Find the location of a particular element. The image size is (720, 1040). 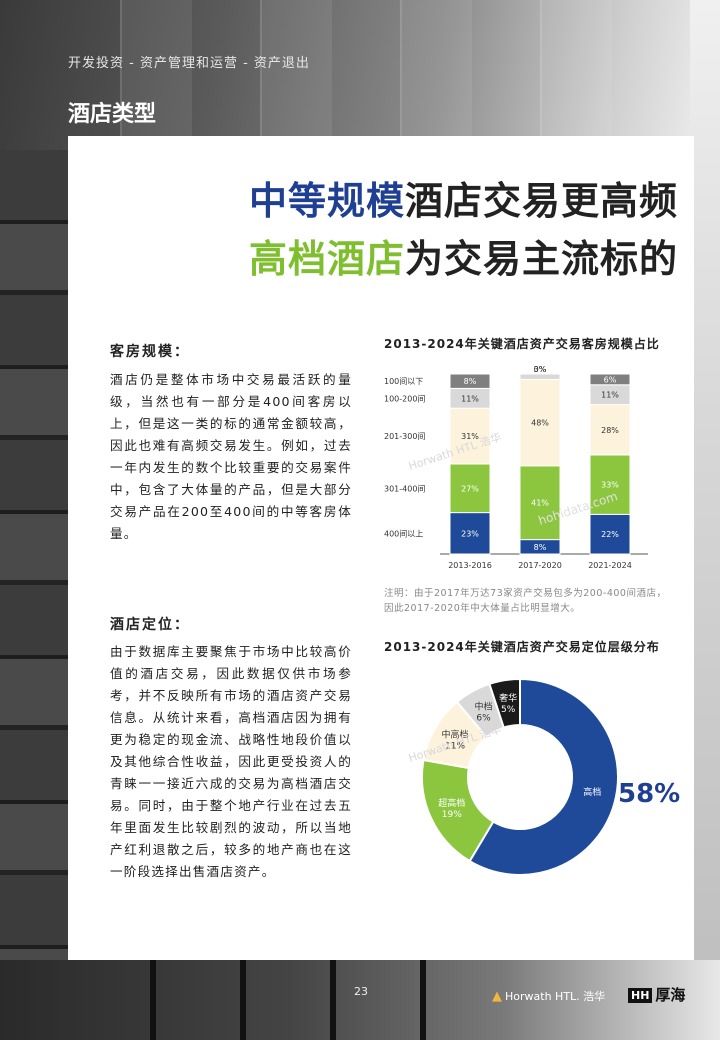

donut-slice-label: 19% is located at coordinates (452, 815).